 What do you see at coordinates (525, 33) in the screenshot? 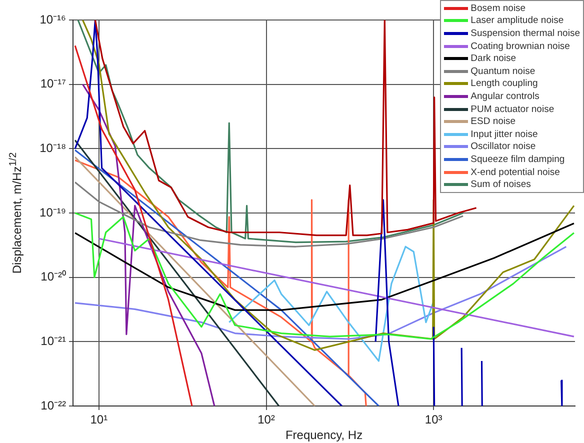
I see `legend-label: Suspension thermal noise` at bounding box center [525, 33].